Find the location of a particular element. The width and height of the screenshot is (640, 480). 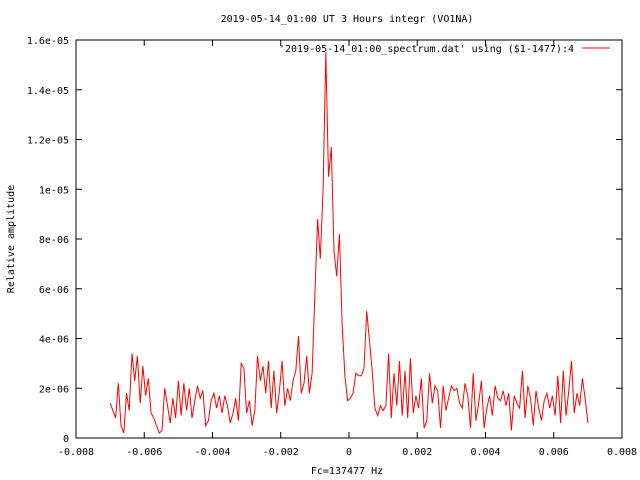

x-tick-label: 0.004 is located at coordinates (485, 452).